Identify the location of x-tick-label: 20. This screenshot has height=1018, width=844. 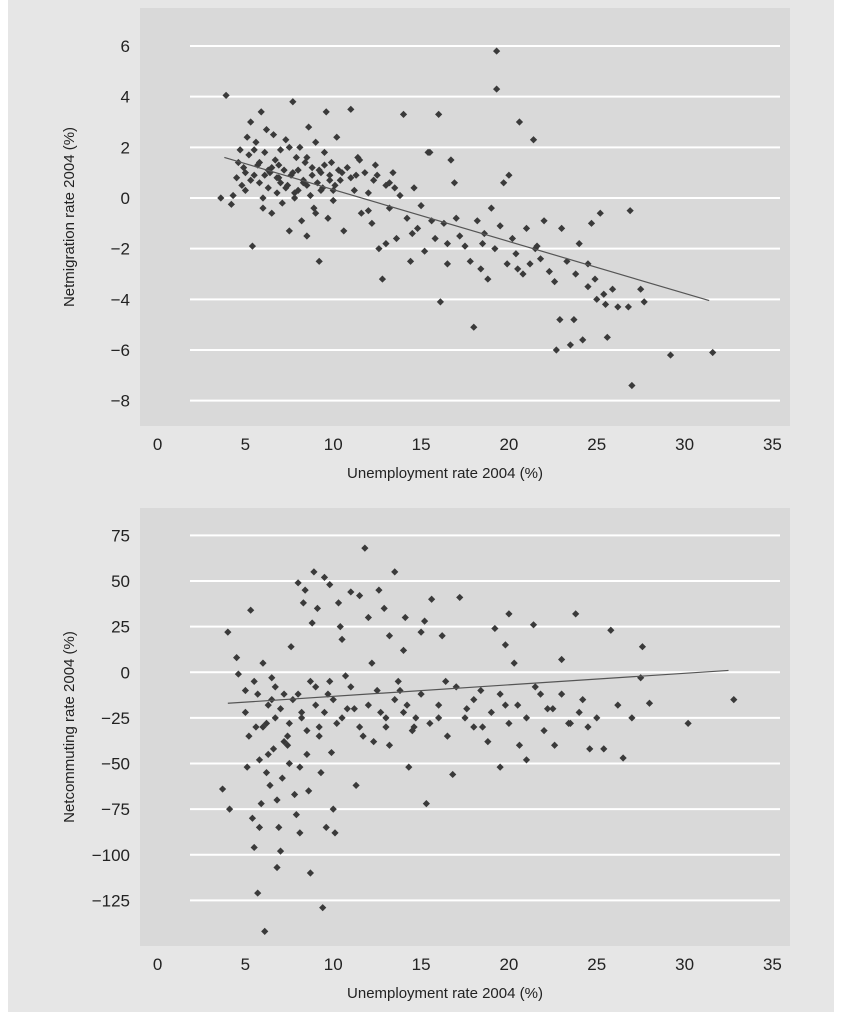
(508, 964).